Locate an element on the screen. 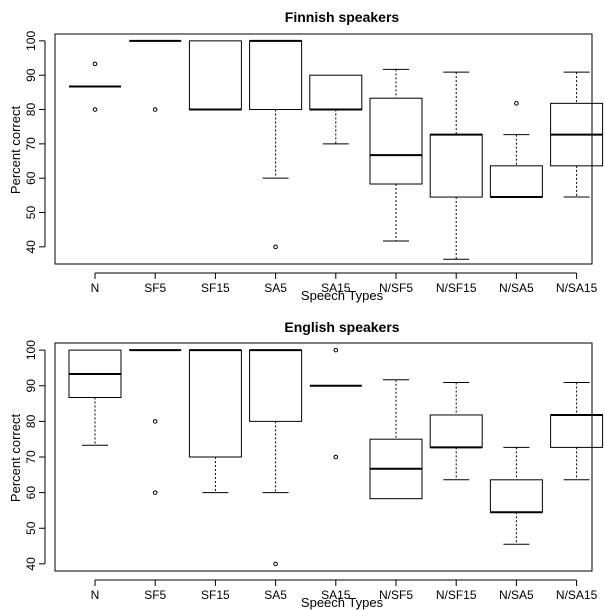 The width and height of the screenshot is (605, 610). box-N/SF5 is located at coordinates (396, 141).